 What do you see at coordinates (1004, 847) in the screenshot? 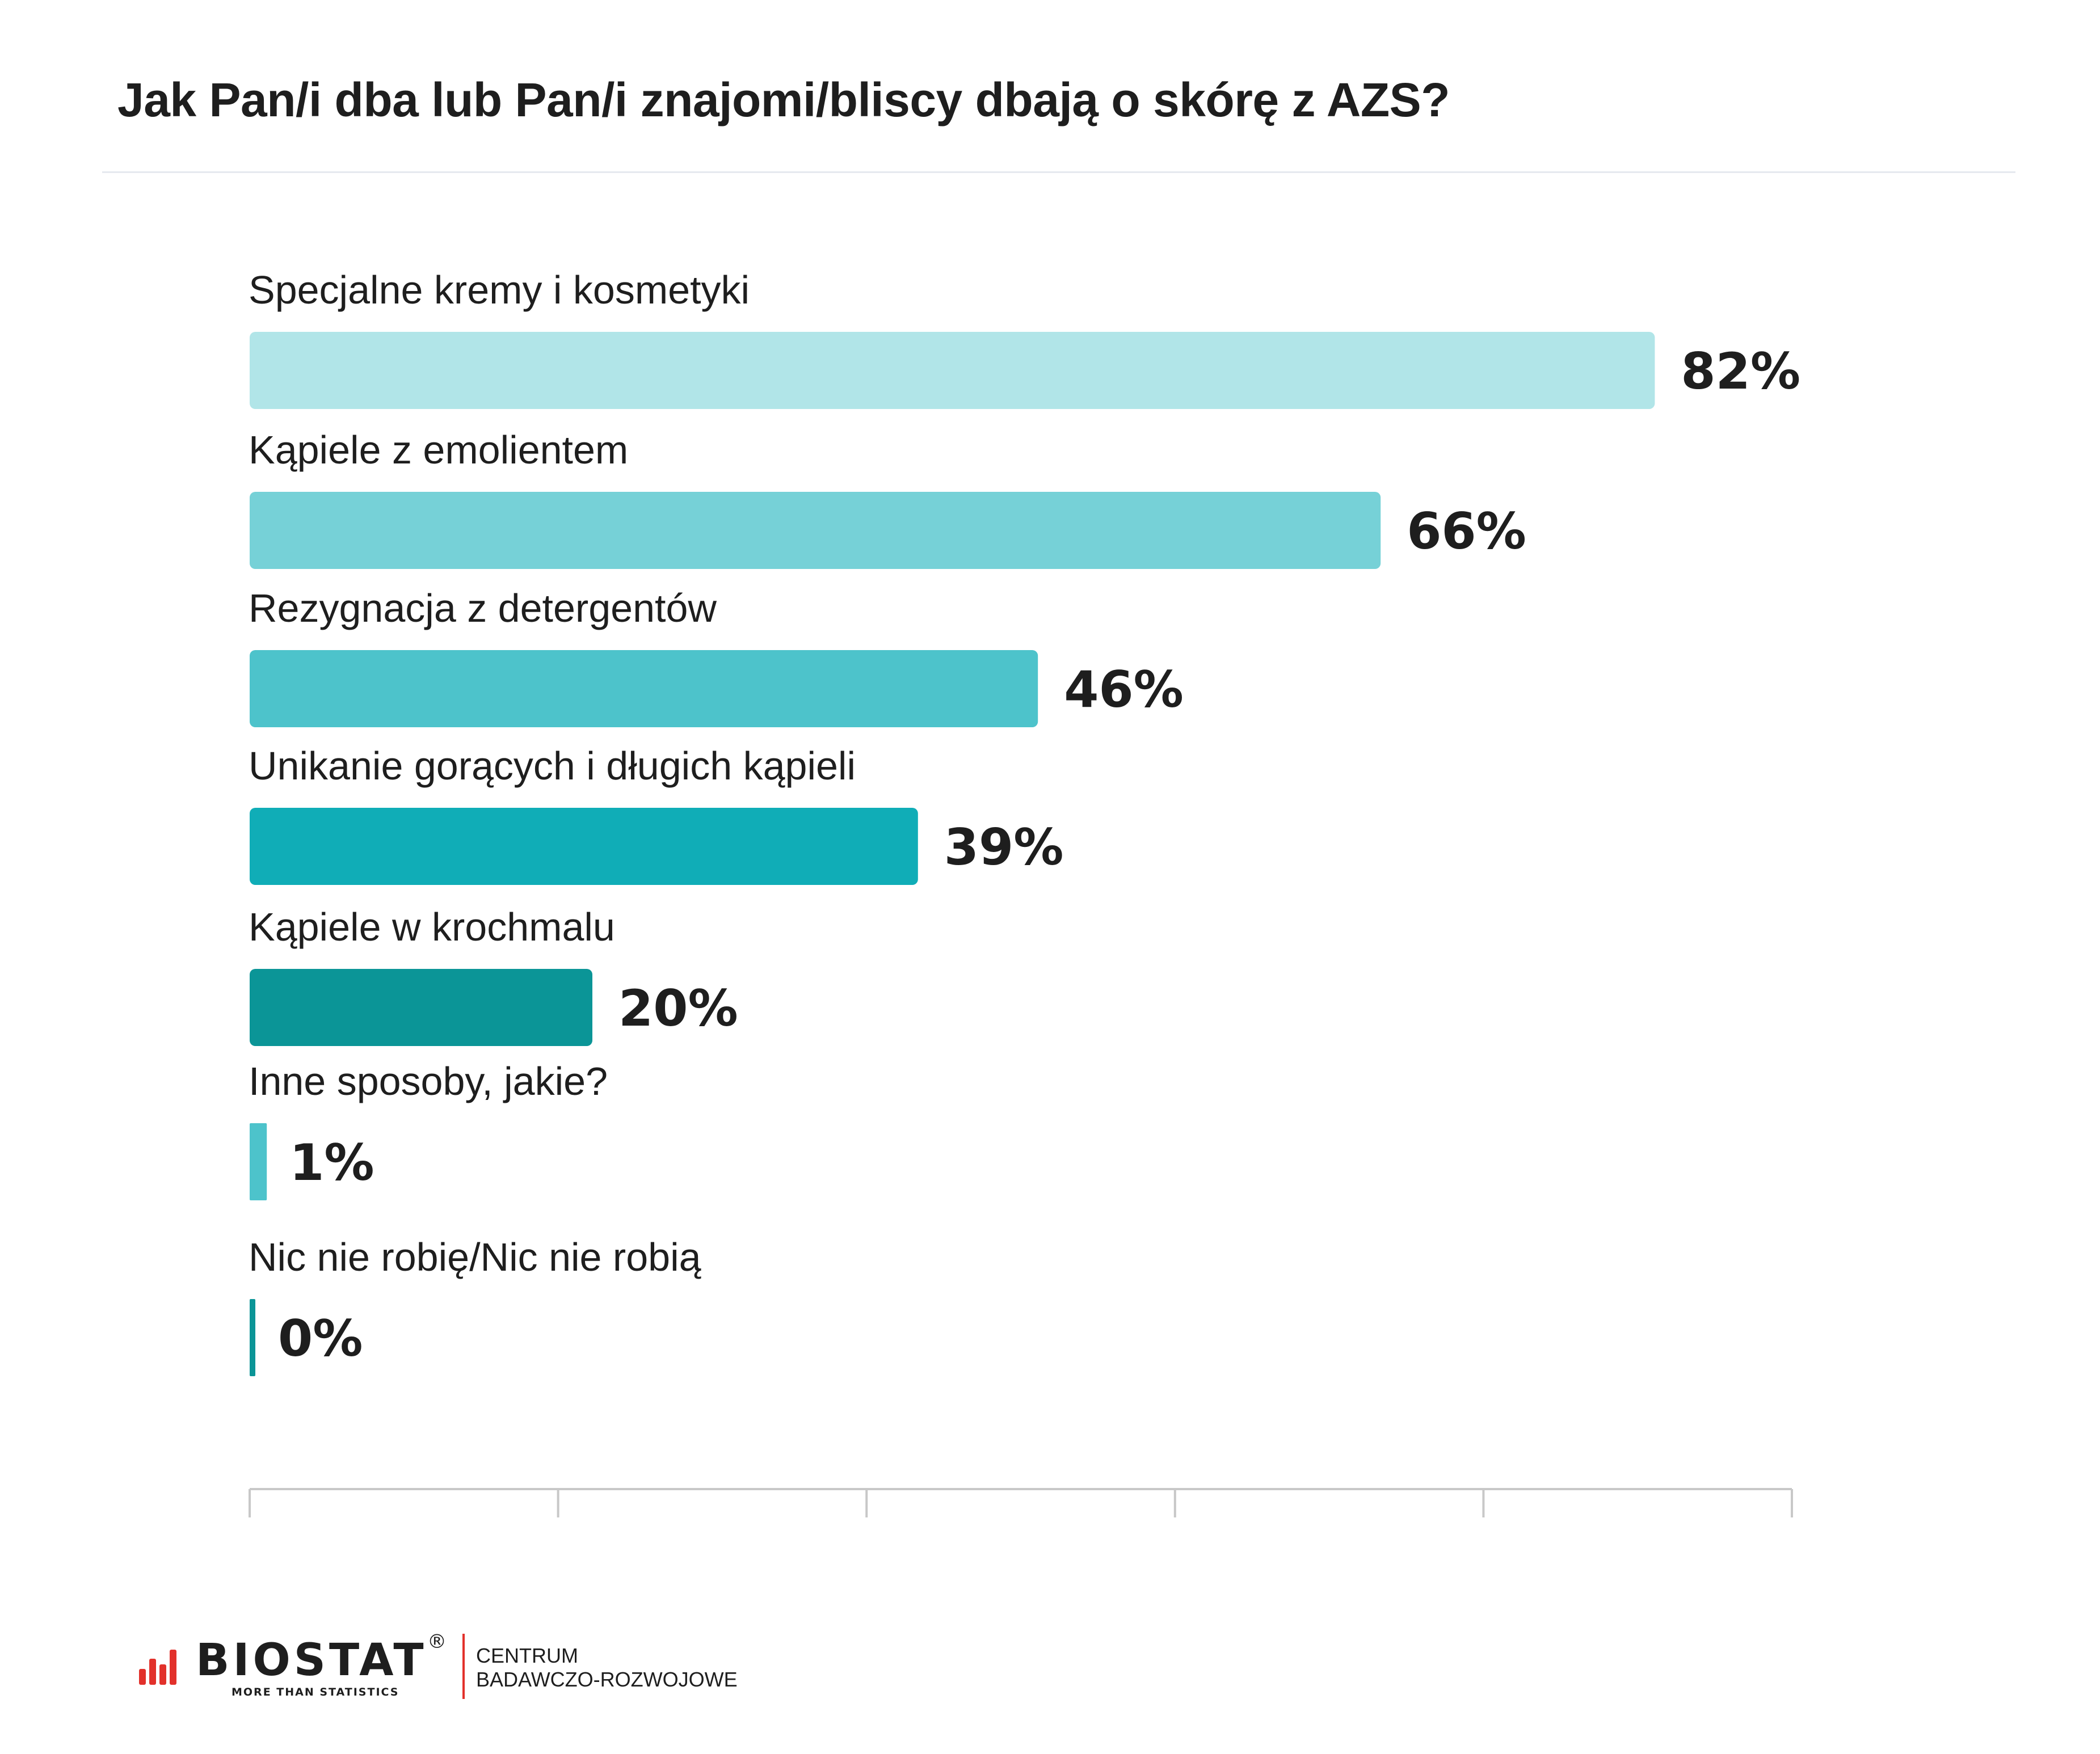
I see `value-label: 39%` at bounding box center [1004, 847].